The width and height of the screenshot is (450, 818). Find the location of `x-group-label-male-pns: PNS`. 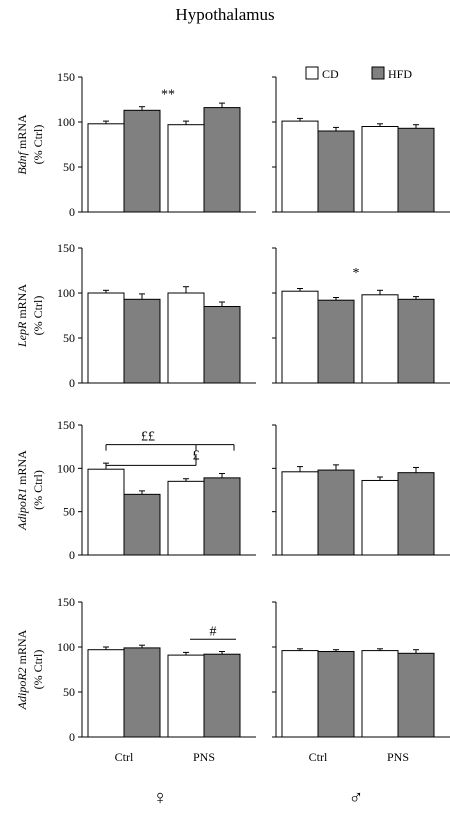

x-group-label-male-pns: PNS is located at coordinates (398, 757).